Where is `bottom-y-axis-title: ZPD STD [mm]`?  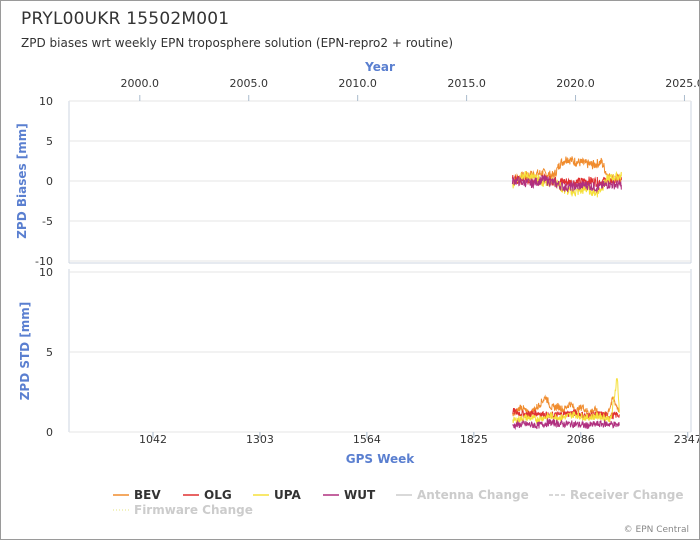 bottom-y-axis-title: ZPD STD [mm] is located at coordinates (25, 351).